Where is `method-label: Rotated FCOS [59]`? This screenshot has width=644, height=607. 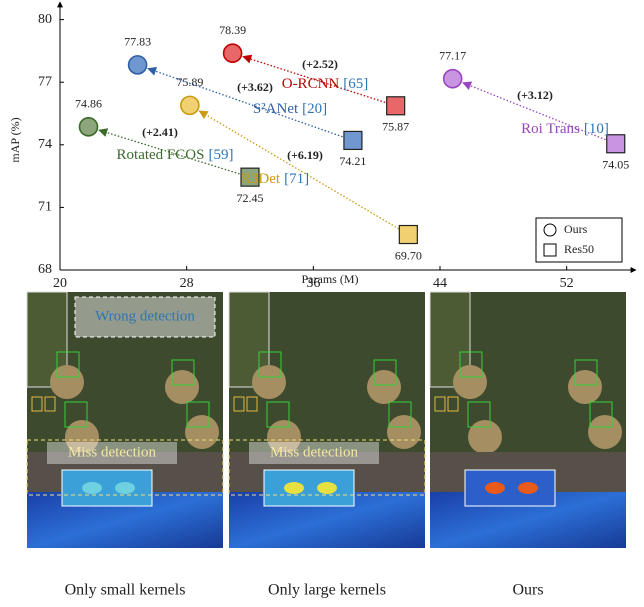 method-label: Rotated FCOS [59] is located at coordinates (175, 155).